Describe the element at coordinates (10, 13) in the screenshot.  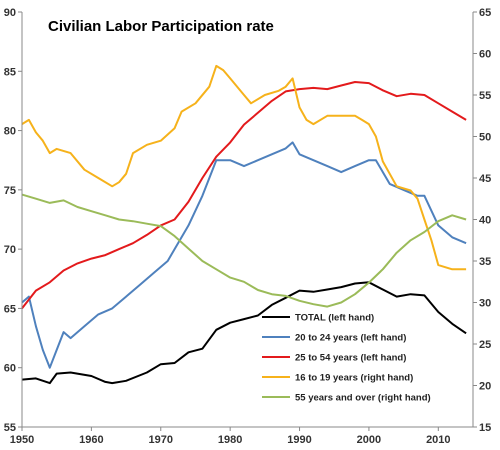
I see `left-tick-label: 90` at that location.